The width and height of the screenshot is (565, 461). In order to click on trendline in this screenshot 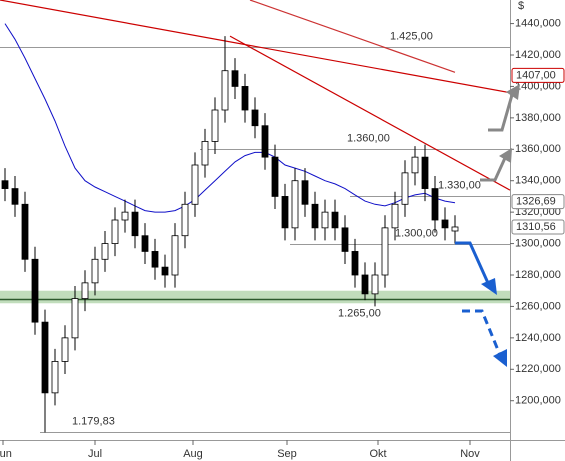, I will do `click(352, 36)`.